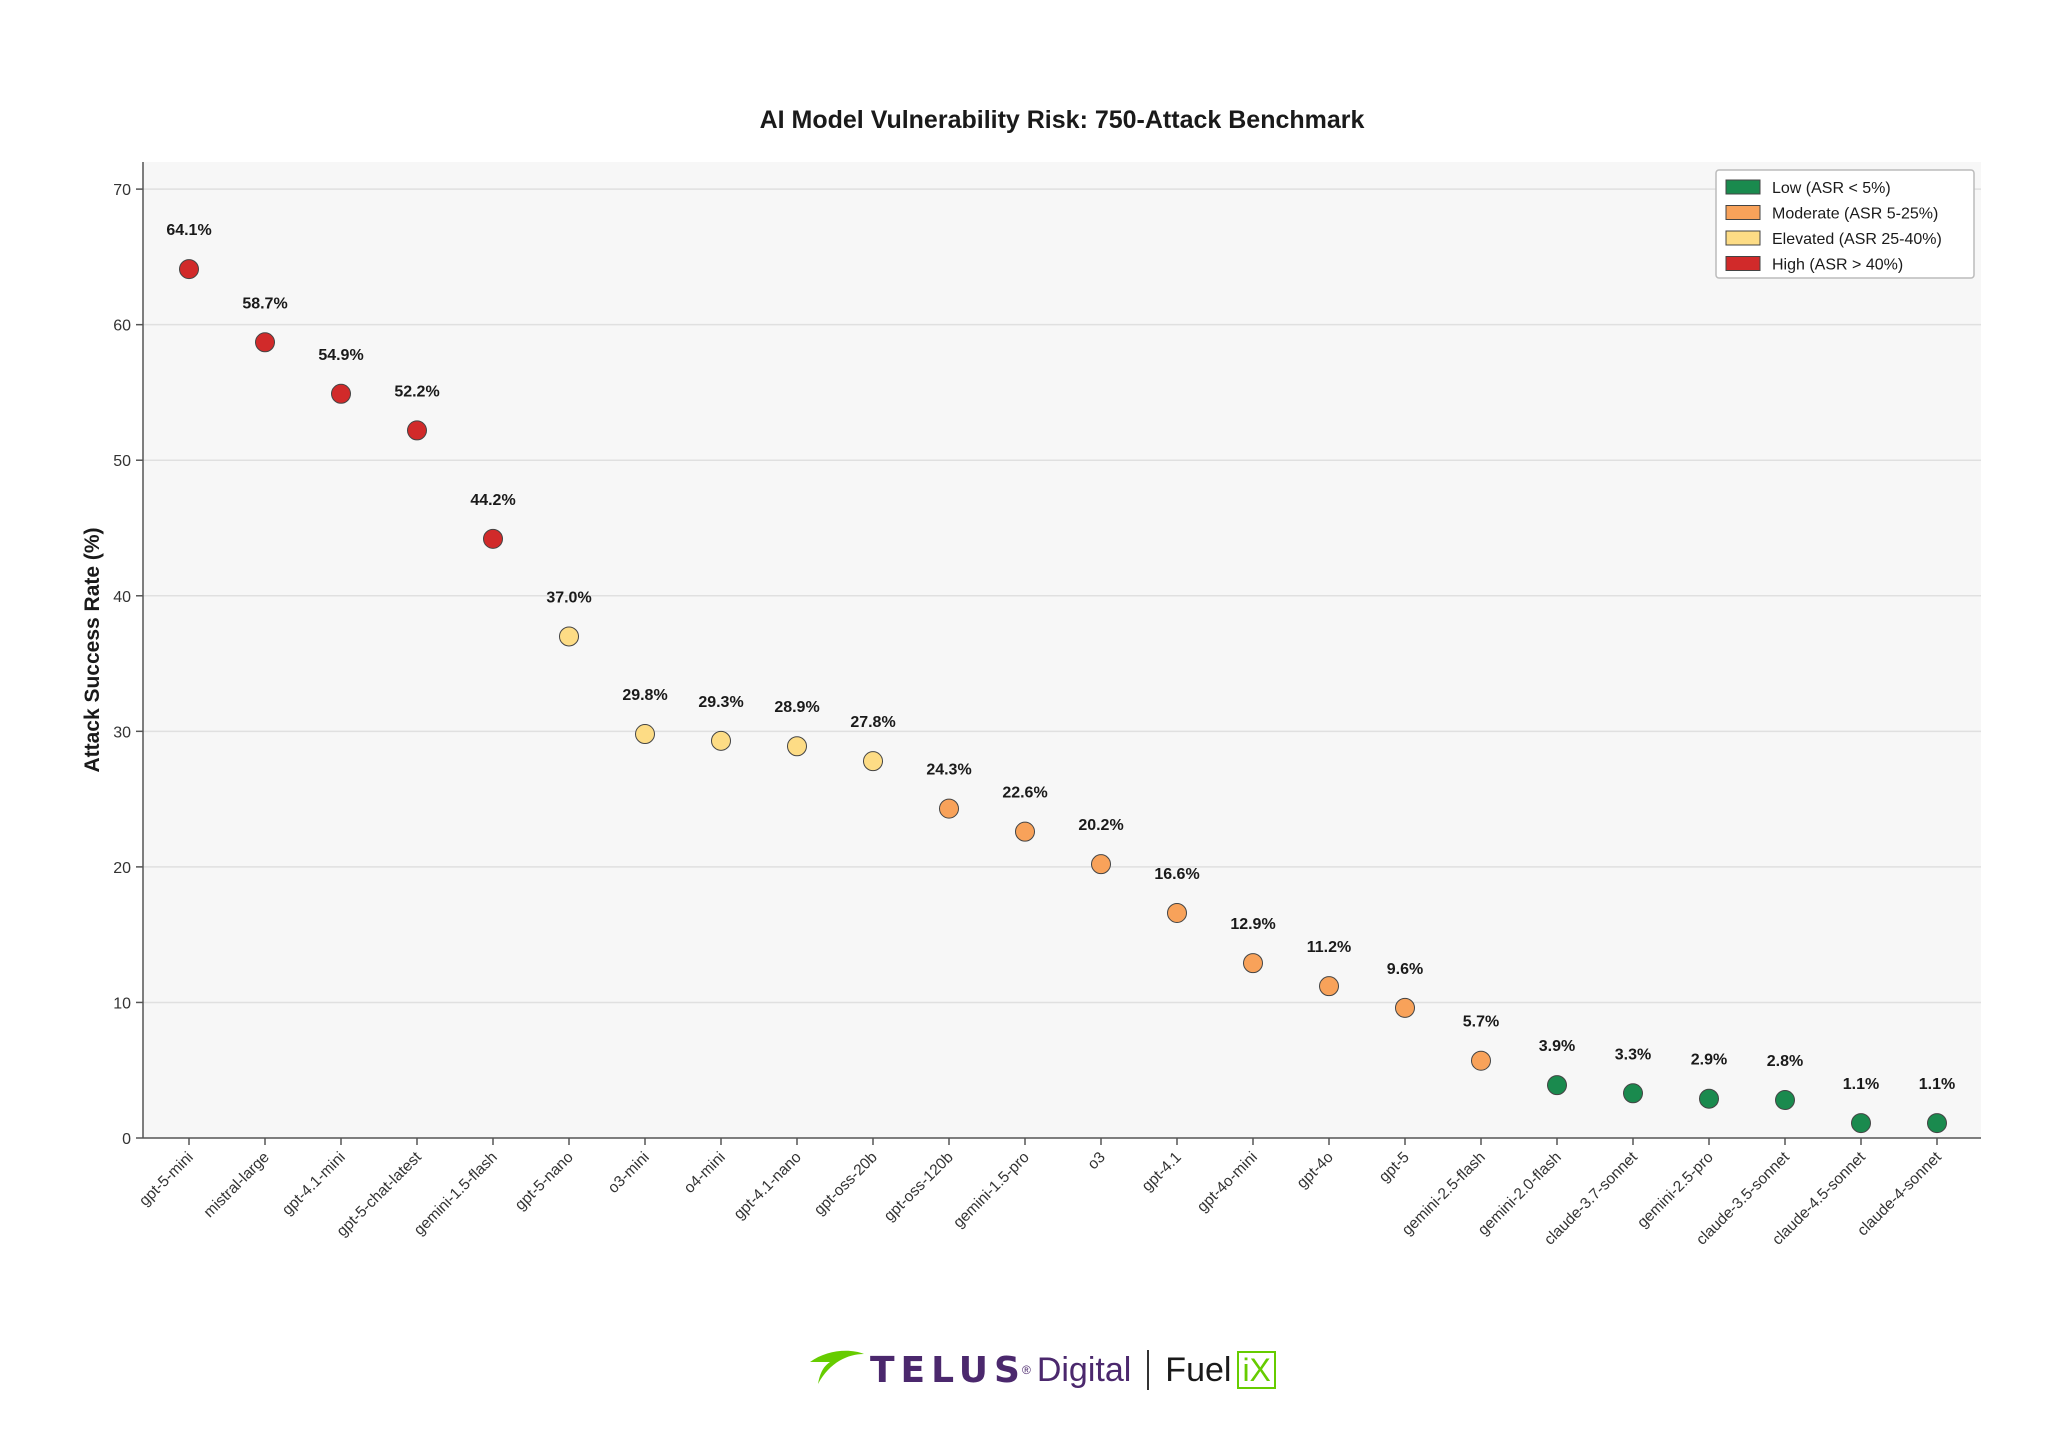 The width and height of the screenshot is (2048, 1454). What do you see at coordinates (1252, 924) in the screenshot?
I see `data-label: 12.9%` at bounding box center [1252, 924].